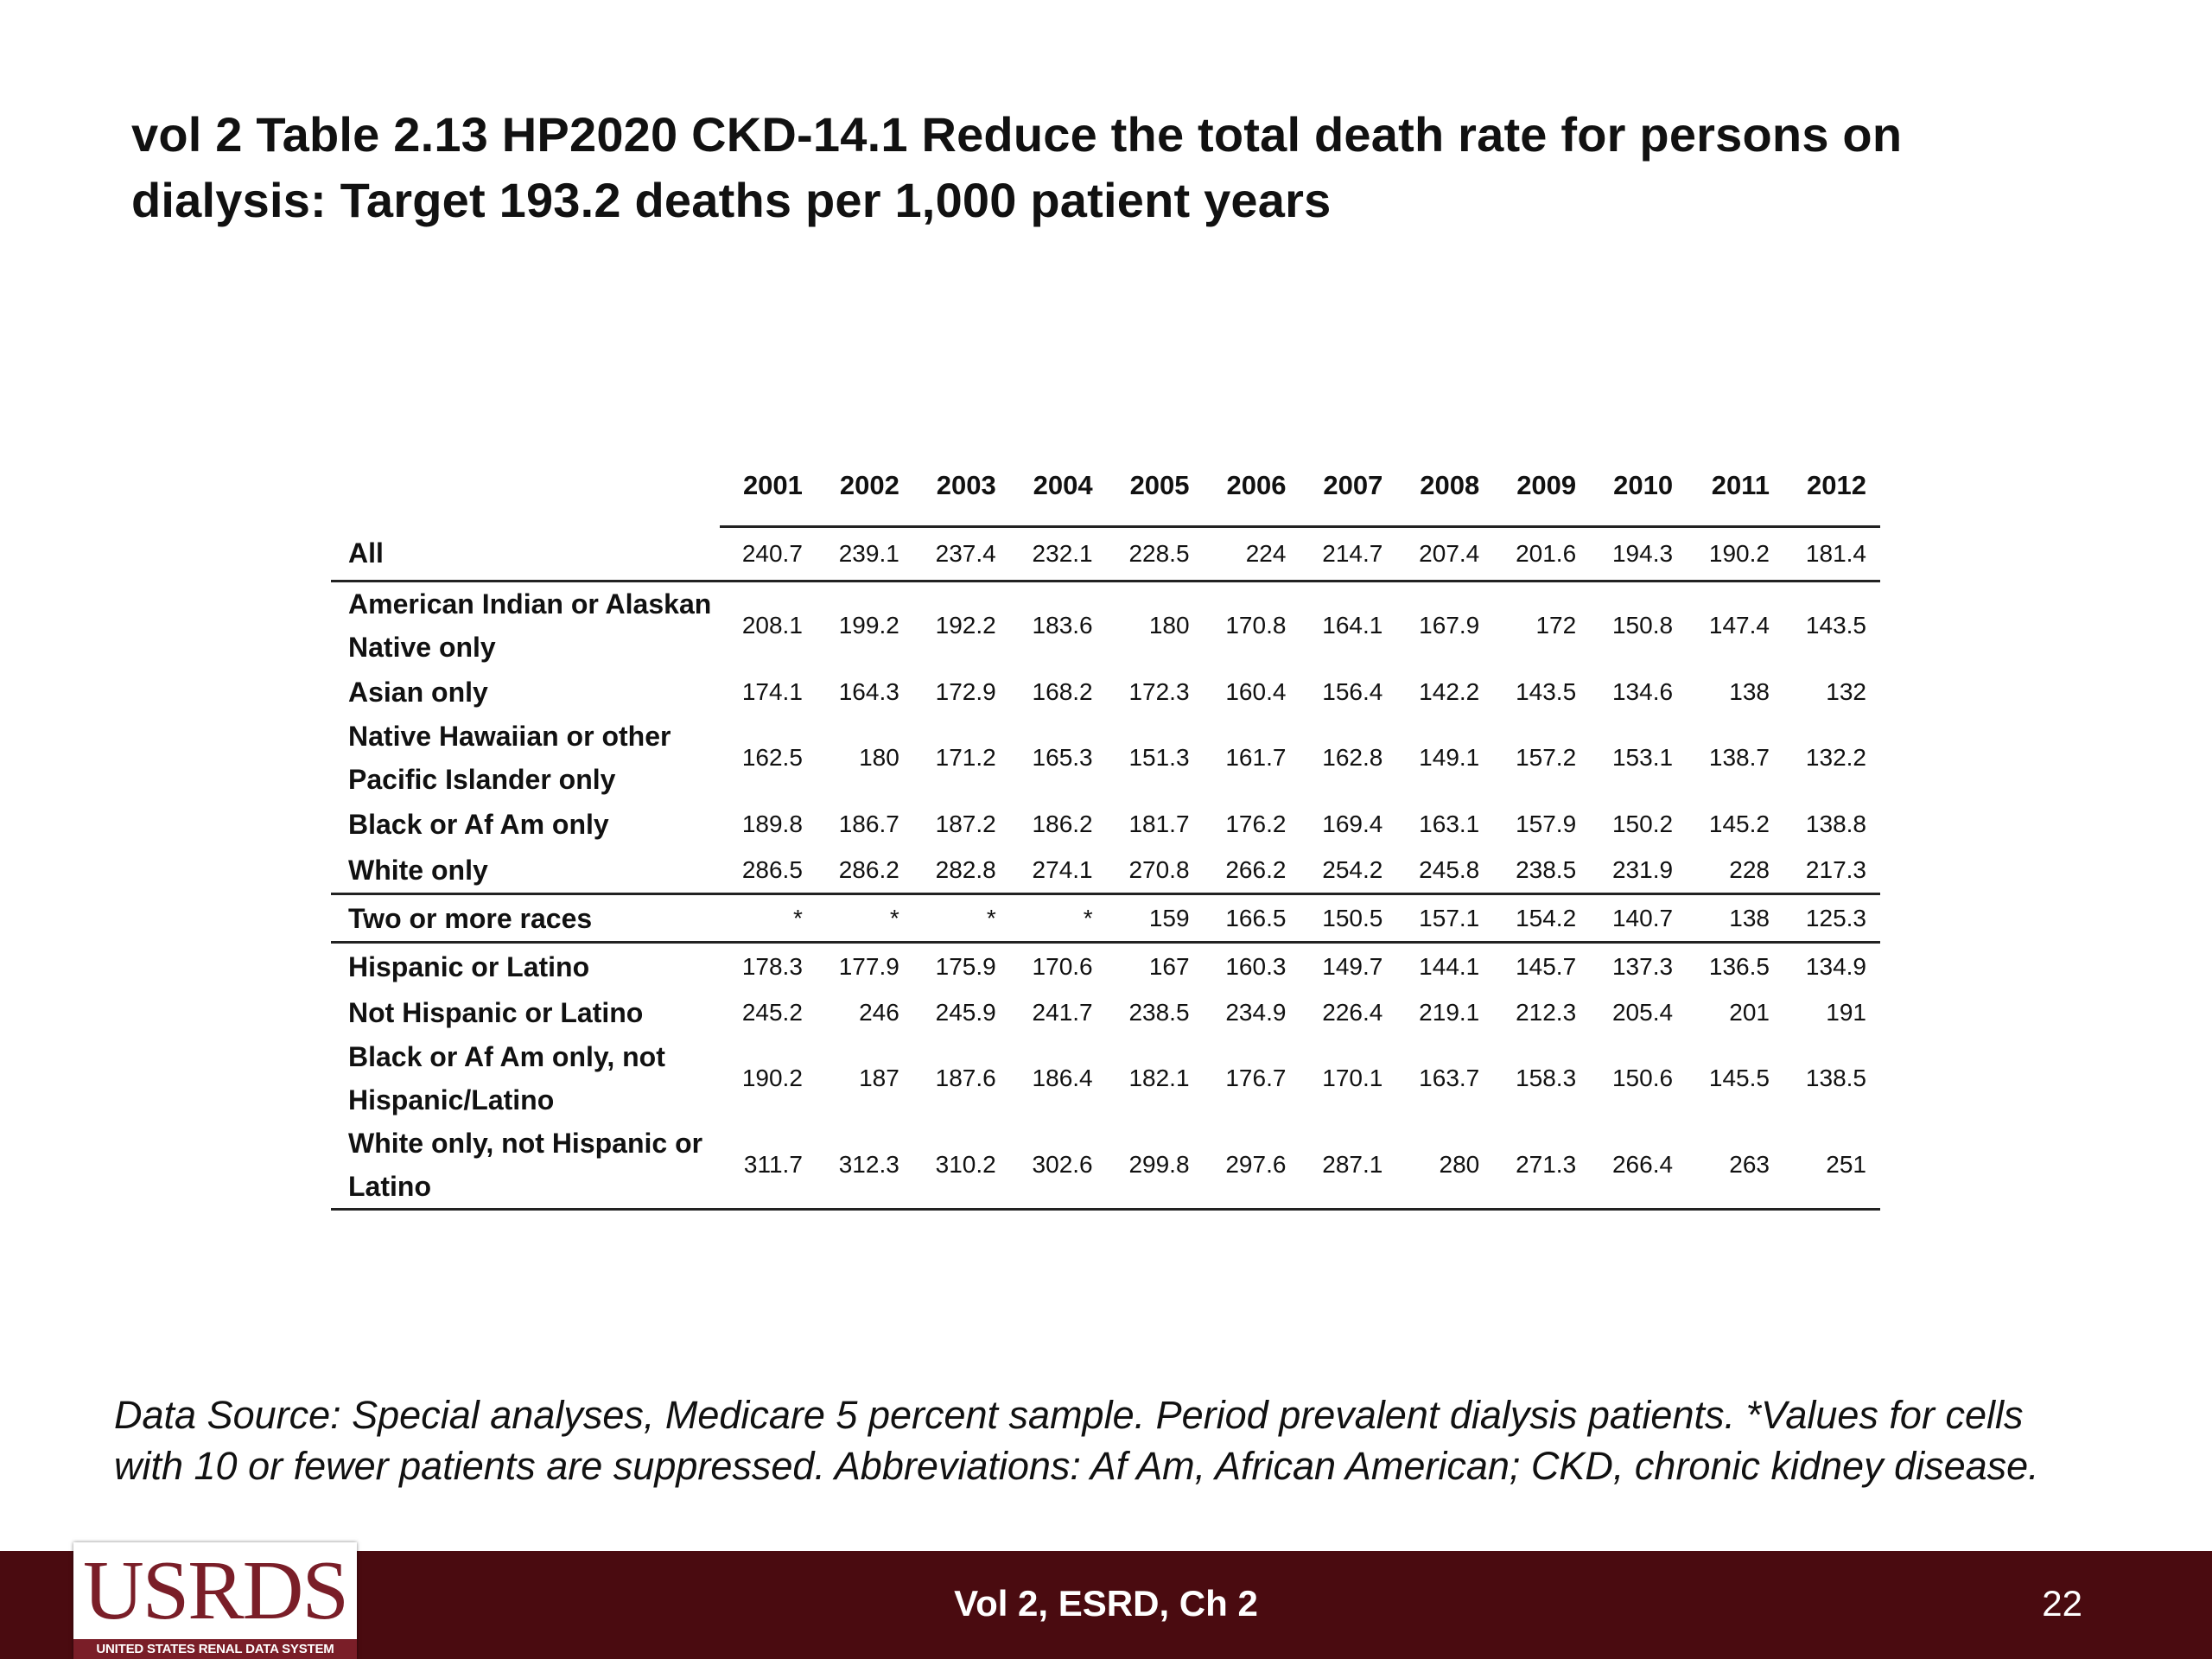 The height and width of the screenshot is (1659, 2212). What do you see at coordinates (965, 757) in the screenshot?
I see `table-cell: 171.2` at bounding box center [965, 757].